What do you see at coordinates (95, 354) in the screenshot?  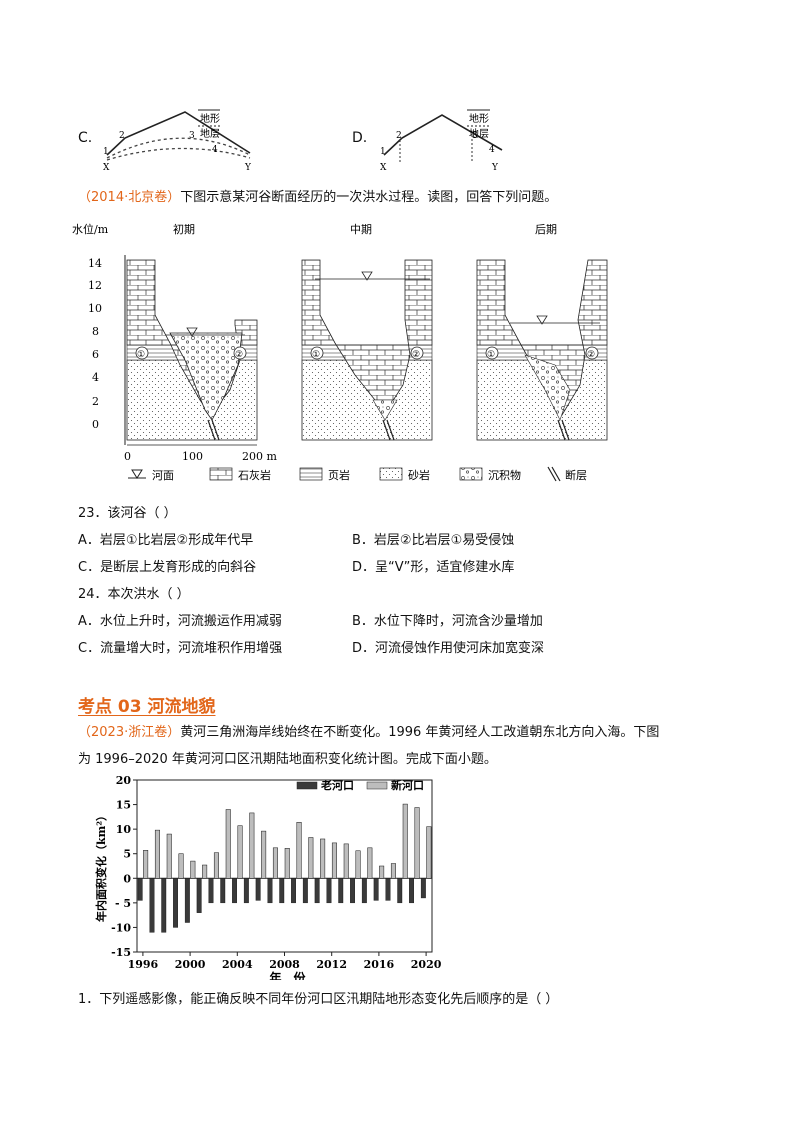 I see `svg-text: 6` at bounding box center [95, 354].